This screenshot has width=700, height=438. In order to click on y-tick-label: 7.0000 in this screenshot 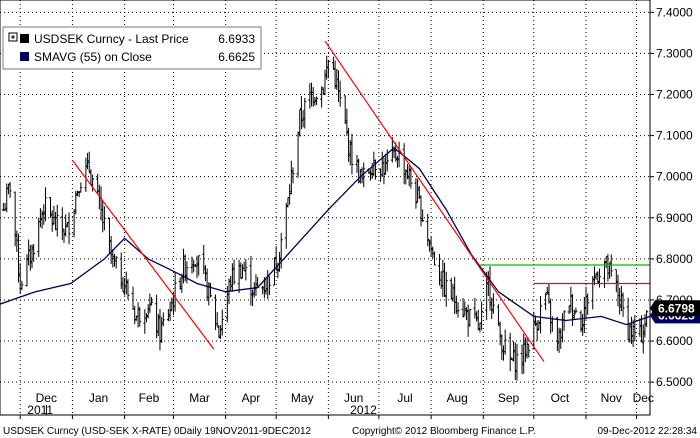, I will do `click(674, 177)`.